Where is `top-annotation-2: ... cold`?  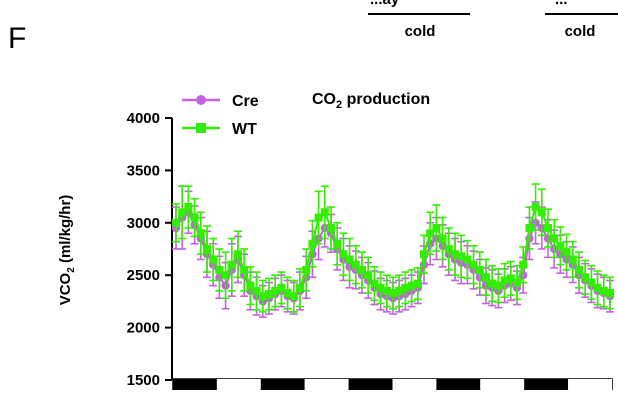
top-annotation-2: ... cold is located at coordinates (581, 20).